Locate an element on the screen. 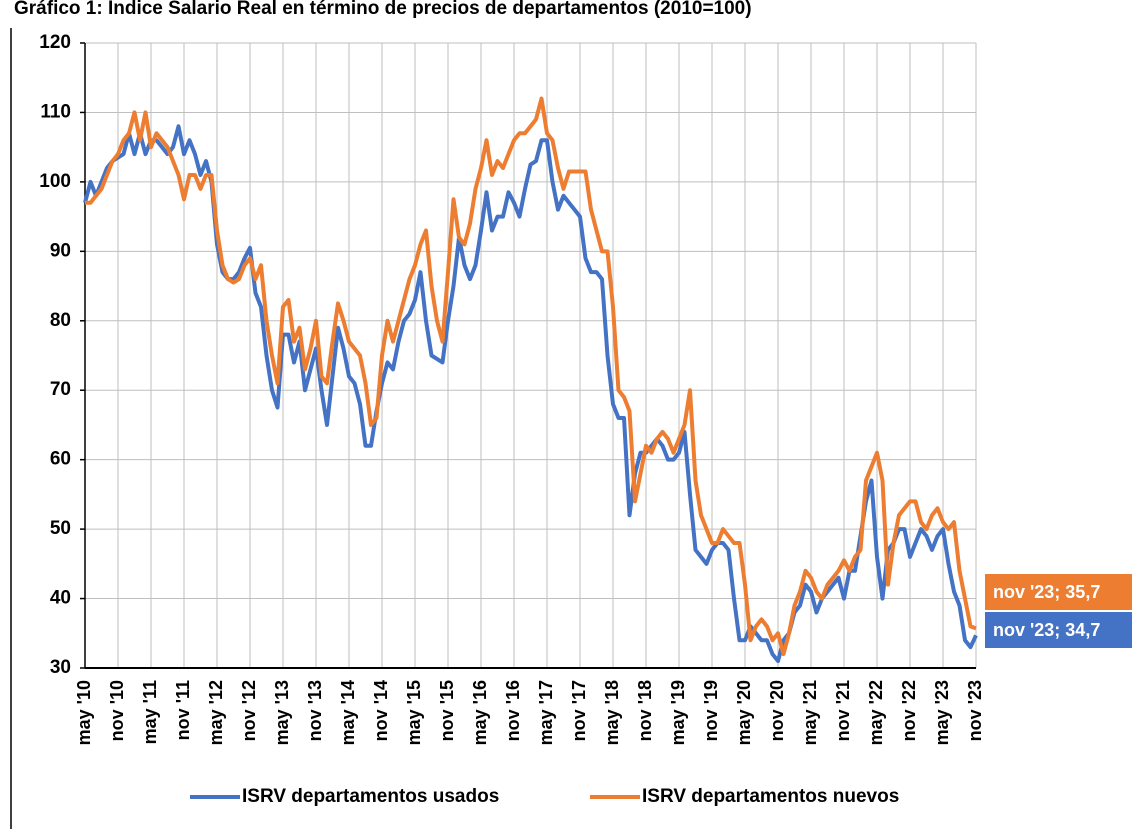 The image size is (1132, 829). y-tick-label: 30 is located at coordinates (60, 667).